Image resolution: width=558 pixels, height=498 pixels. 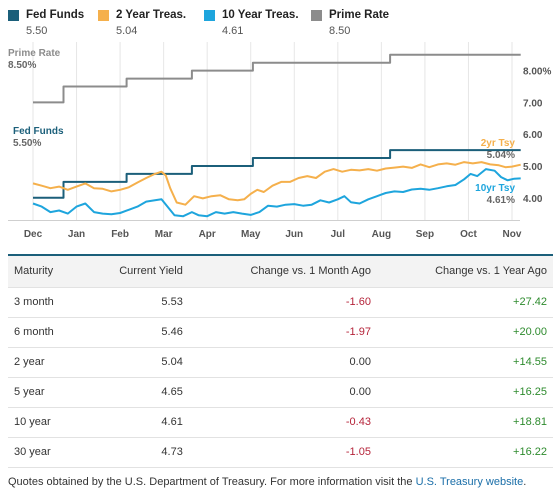 I want to click on change-year-cell: +16.22, so click(x=464, y=452).